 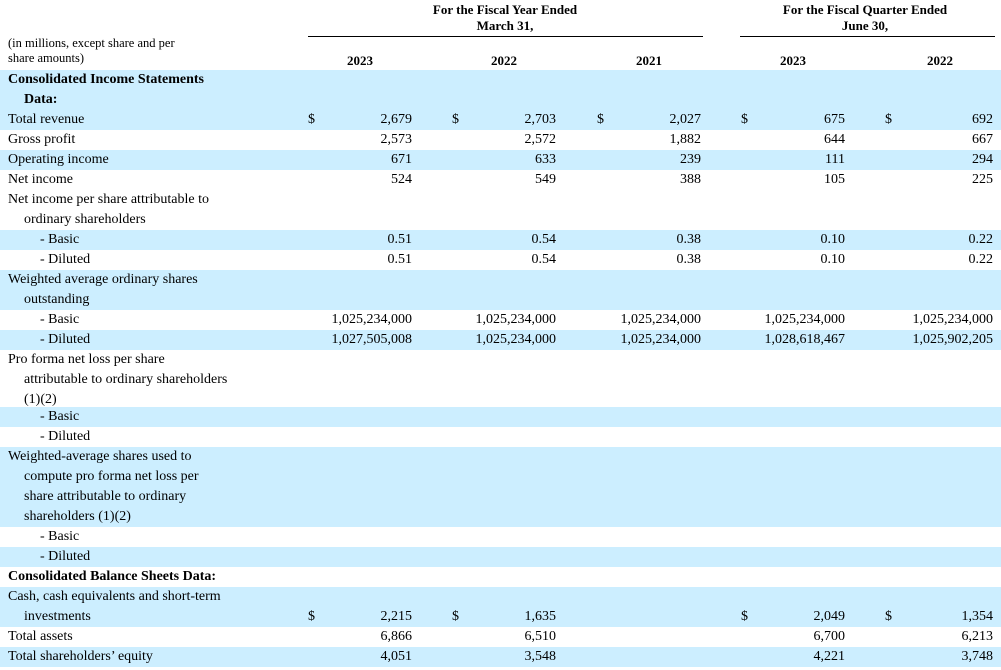 I want to click on cell-value: 675, so click(x=834, y=119).